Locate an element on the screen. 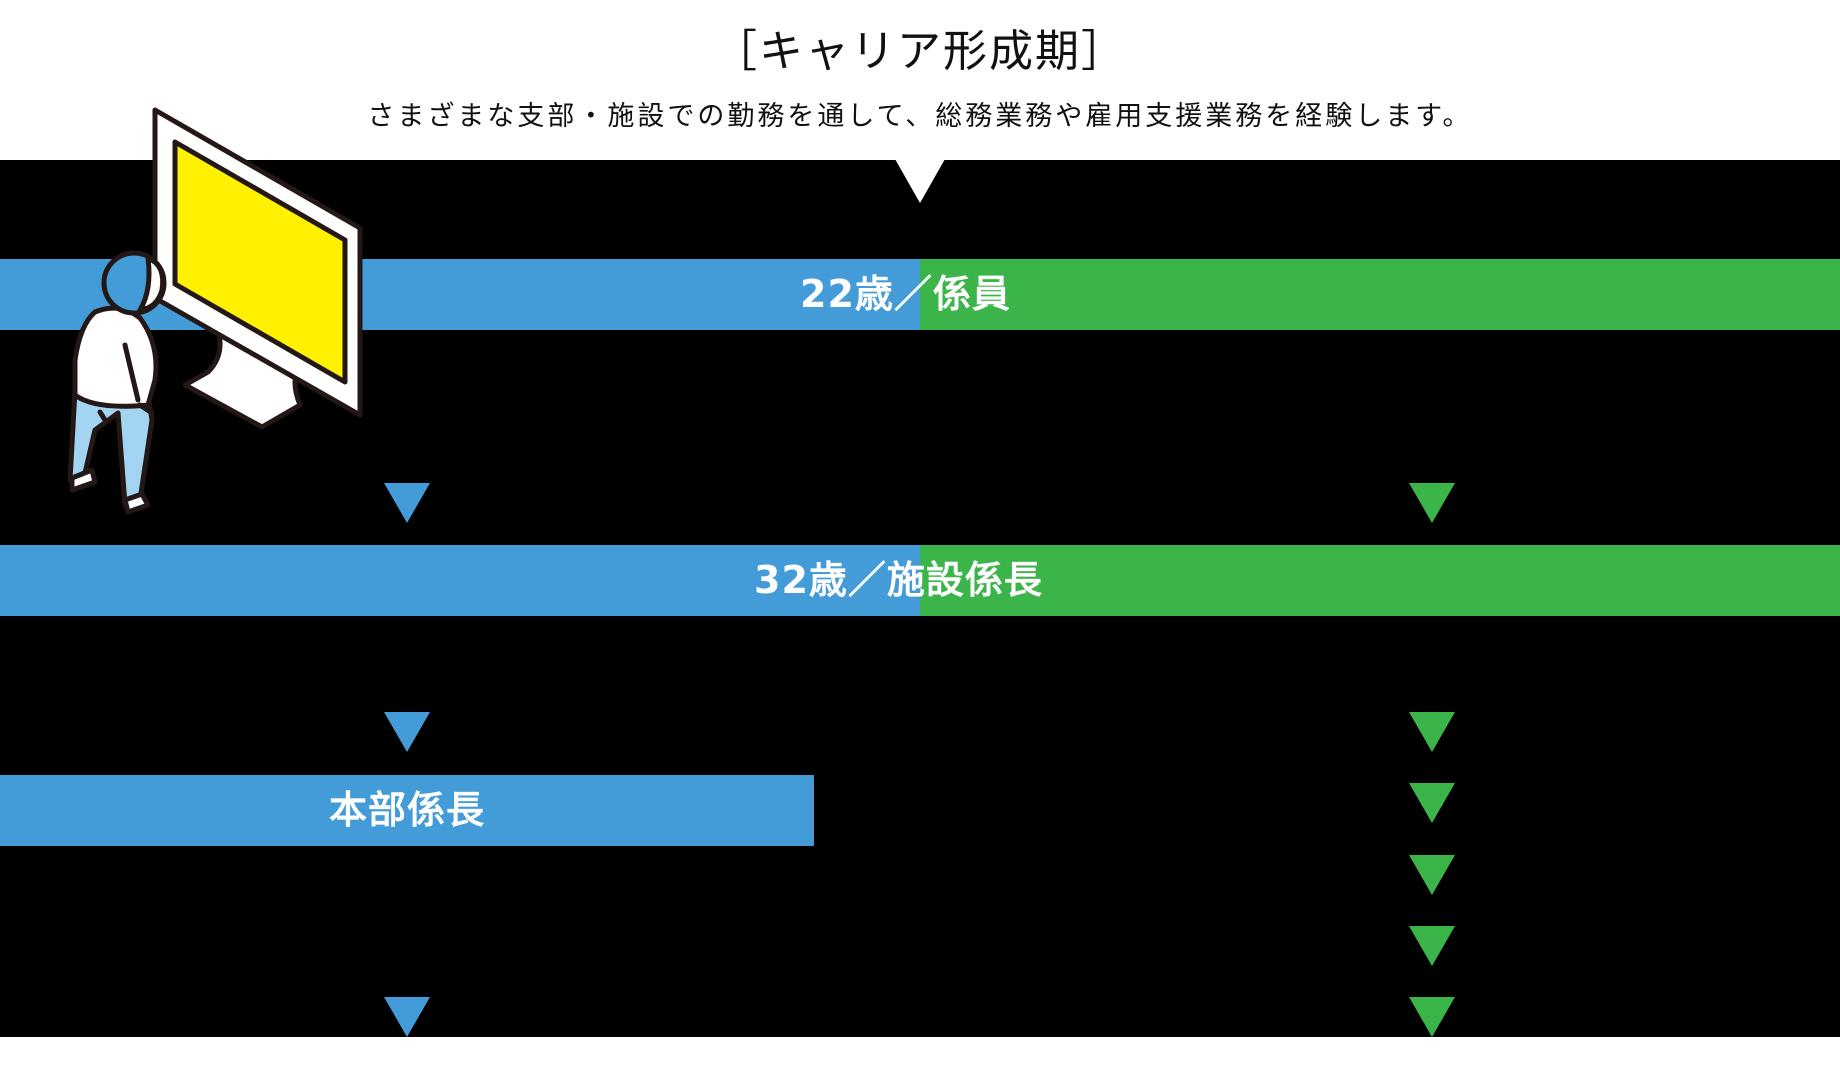  page-title: ［キャリア形成期］ is located at coordinates (920, 51).